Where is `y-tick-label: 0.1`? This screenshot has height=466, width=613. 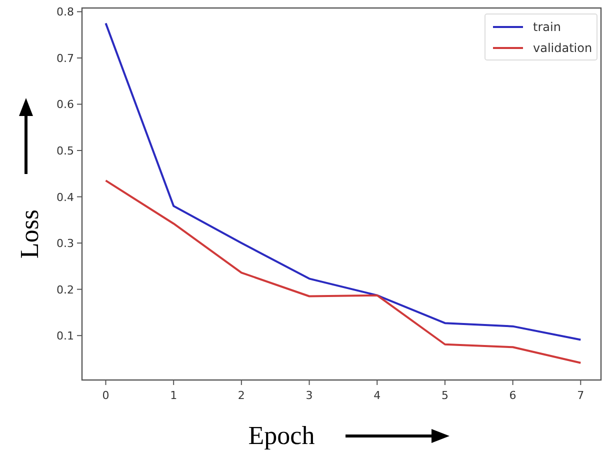 y-tick-label: 0.1 is located at coordinates (65, 336).